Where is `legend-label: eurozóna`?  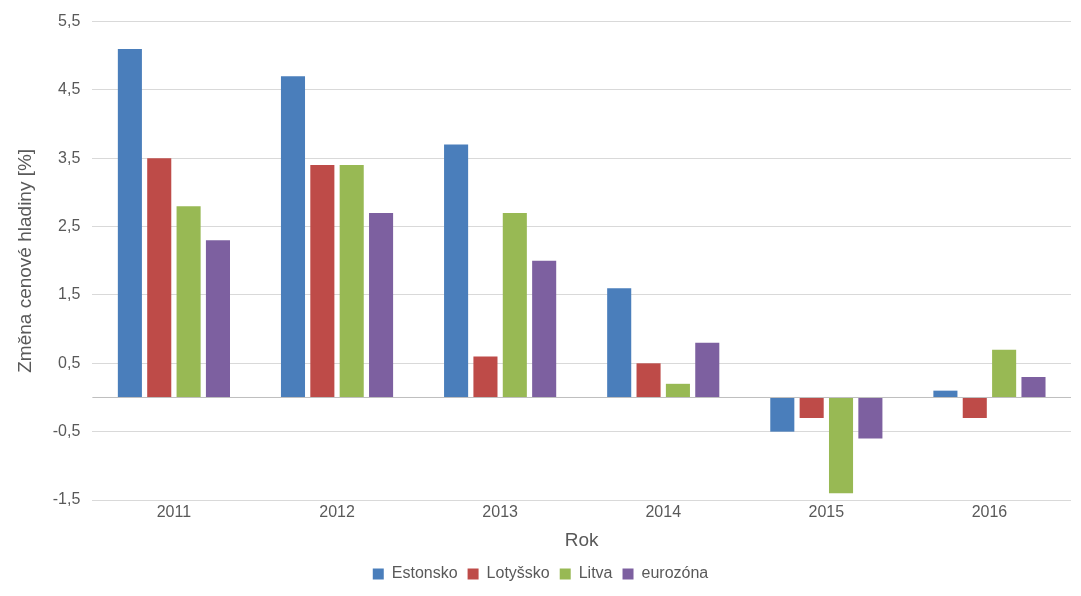 legend-label: eurozóna is located at coordinates (675, 573).